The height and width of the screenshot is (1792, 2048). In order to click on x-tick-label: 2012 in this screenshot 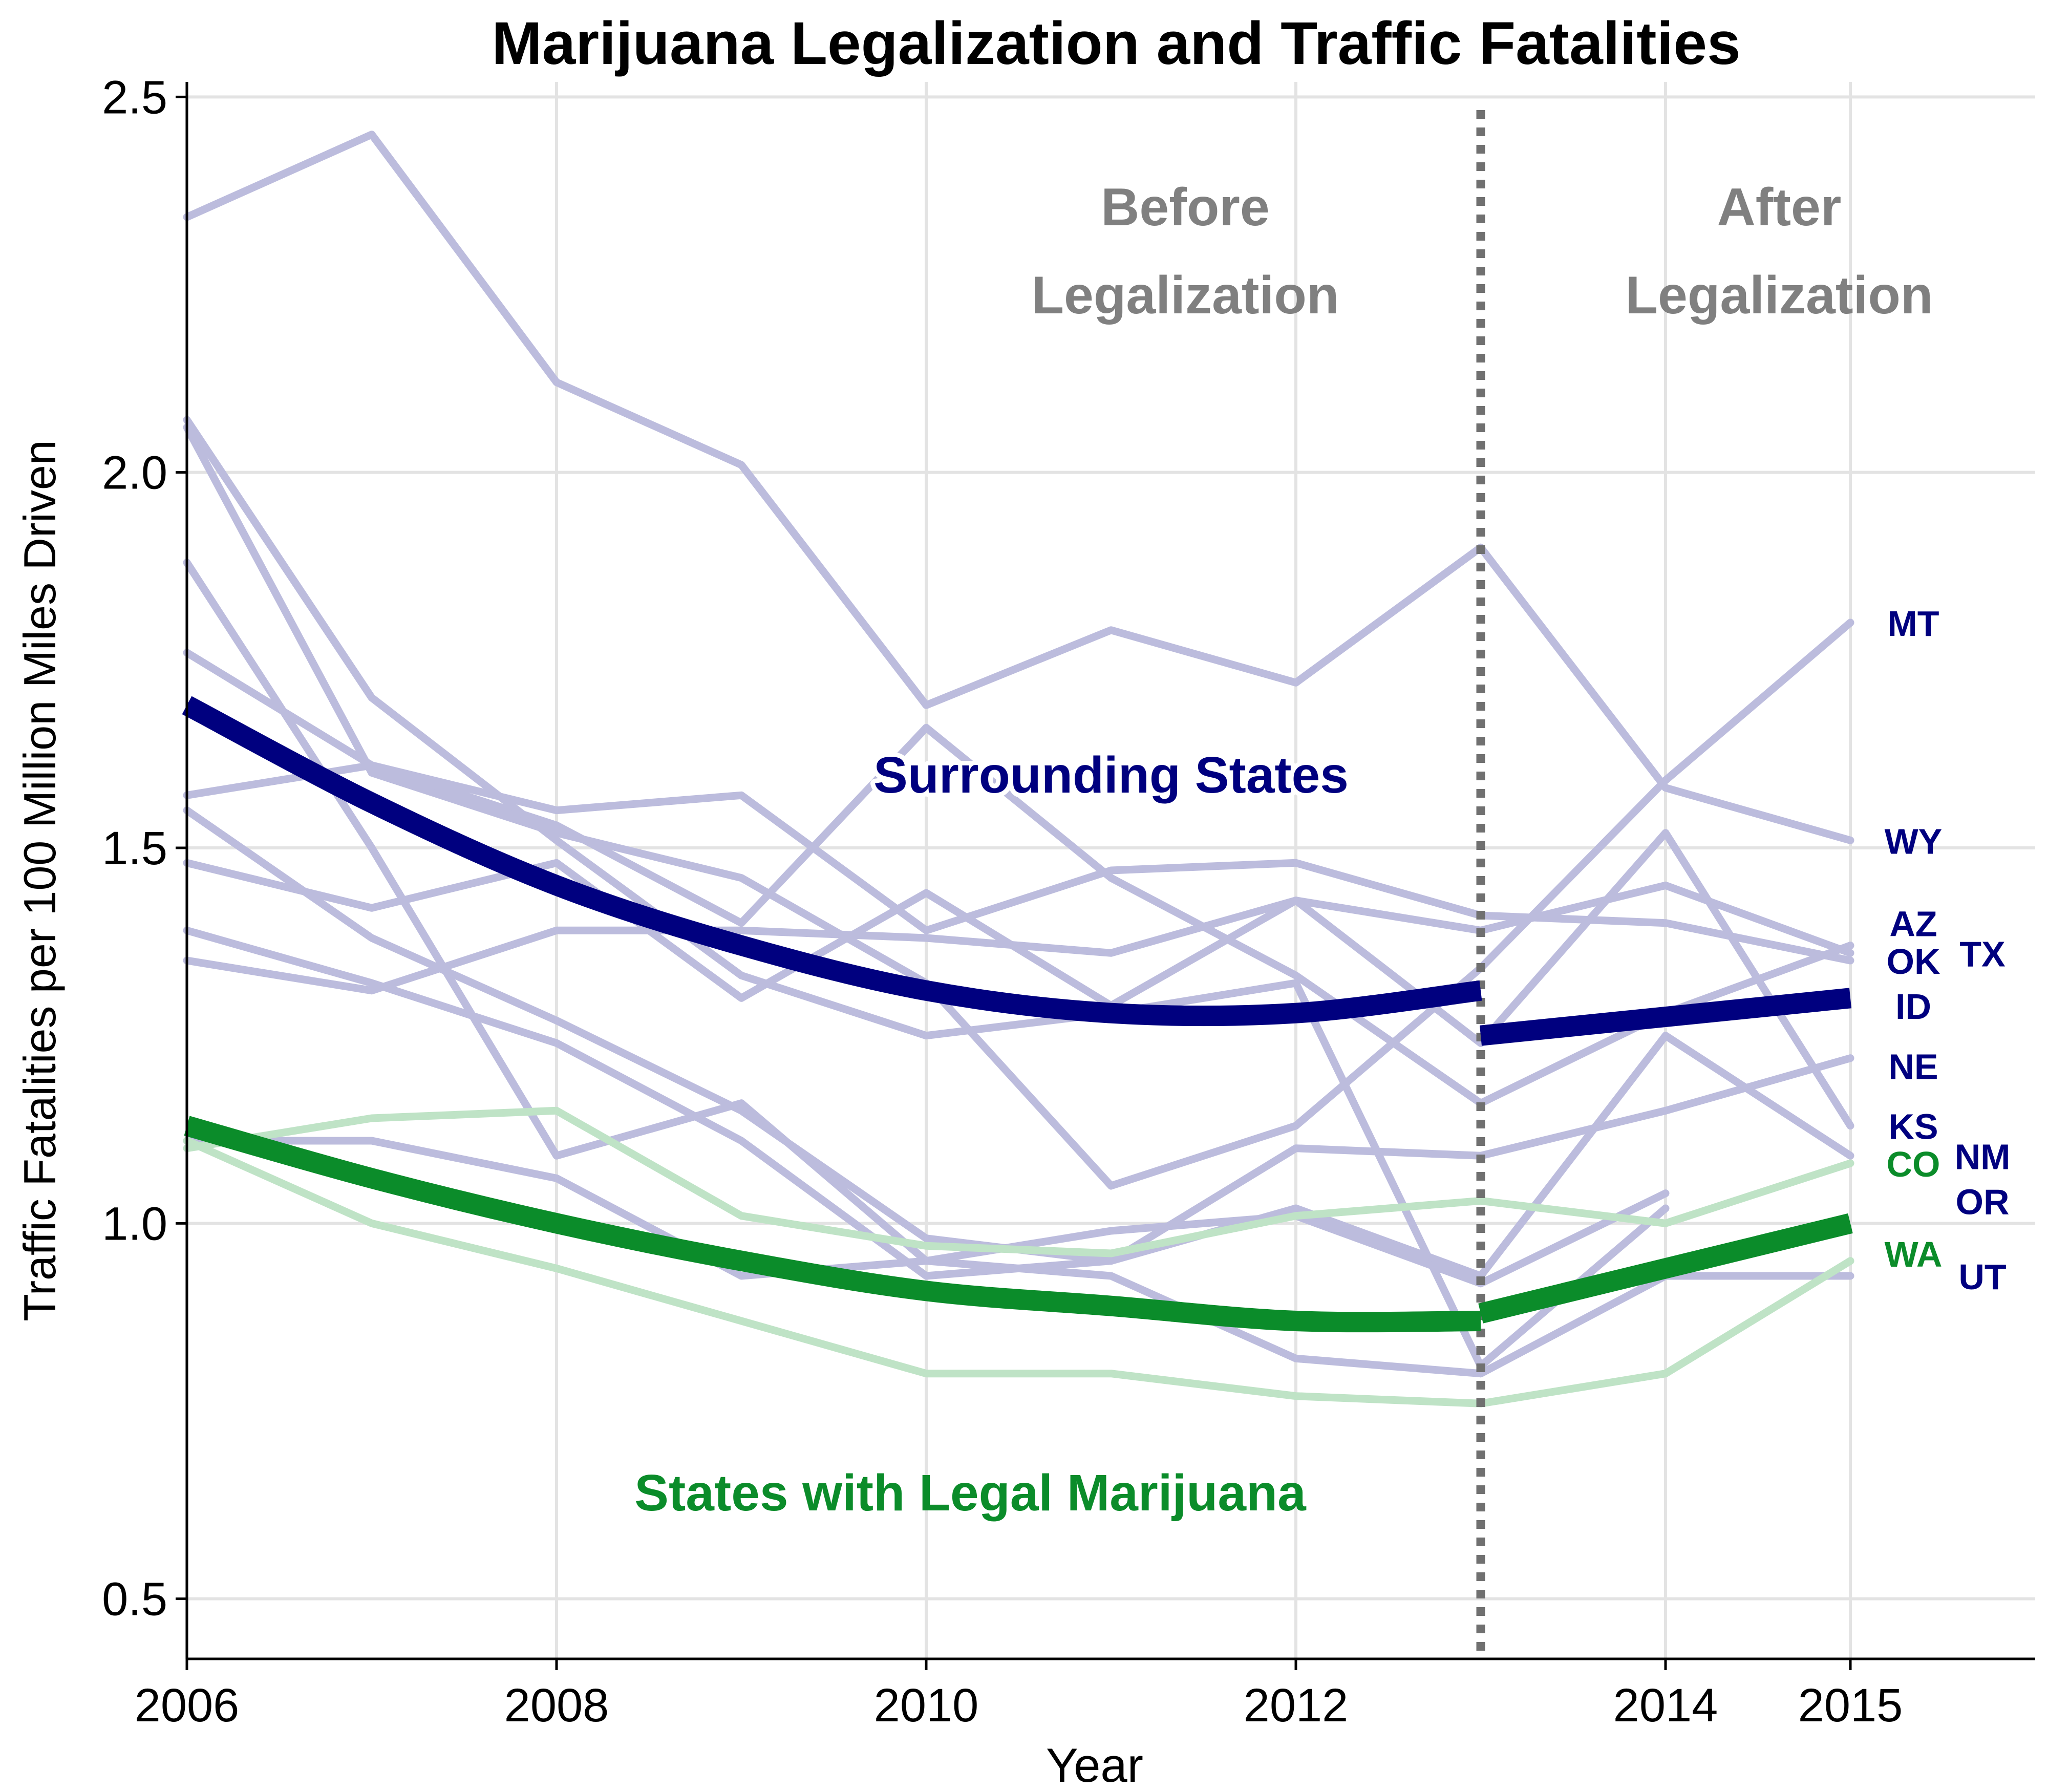, I will do `click(1296, 1705)`.